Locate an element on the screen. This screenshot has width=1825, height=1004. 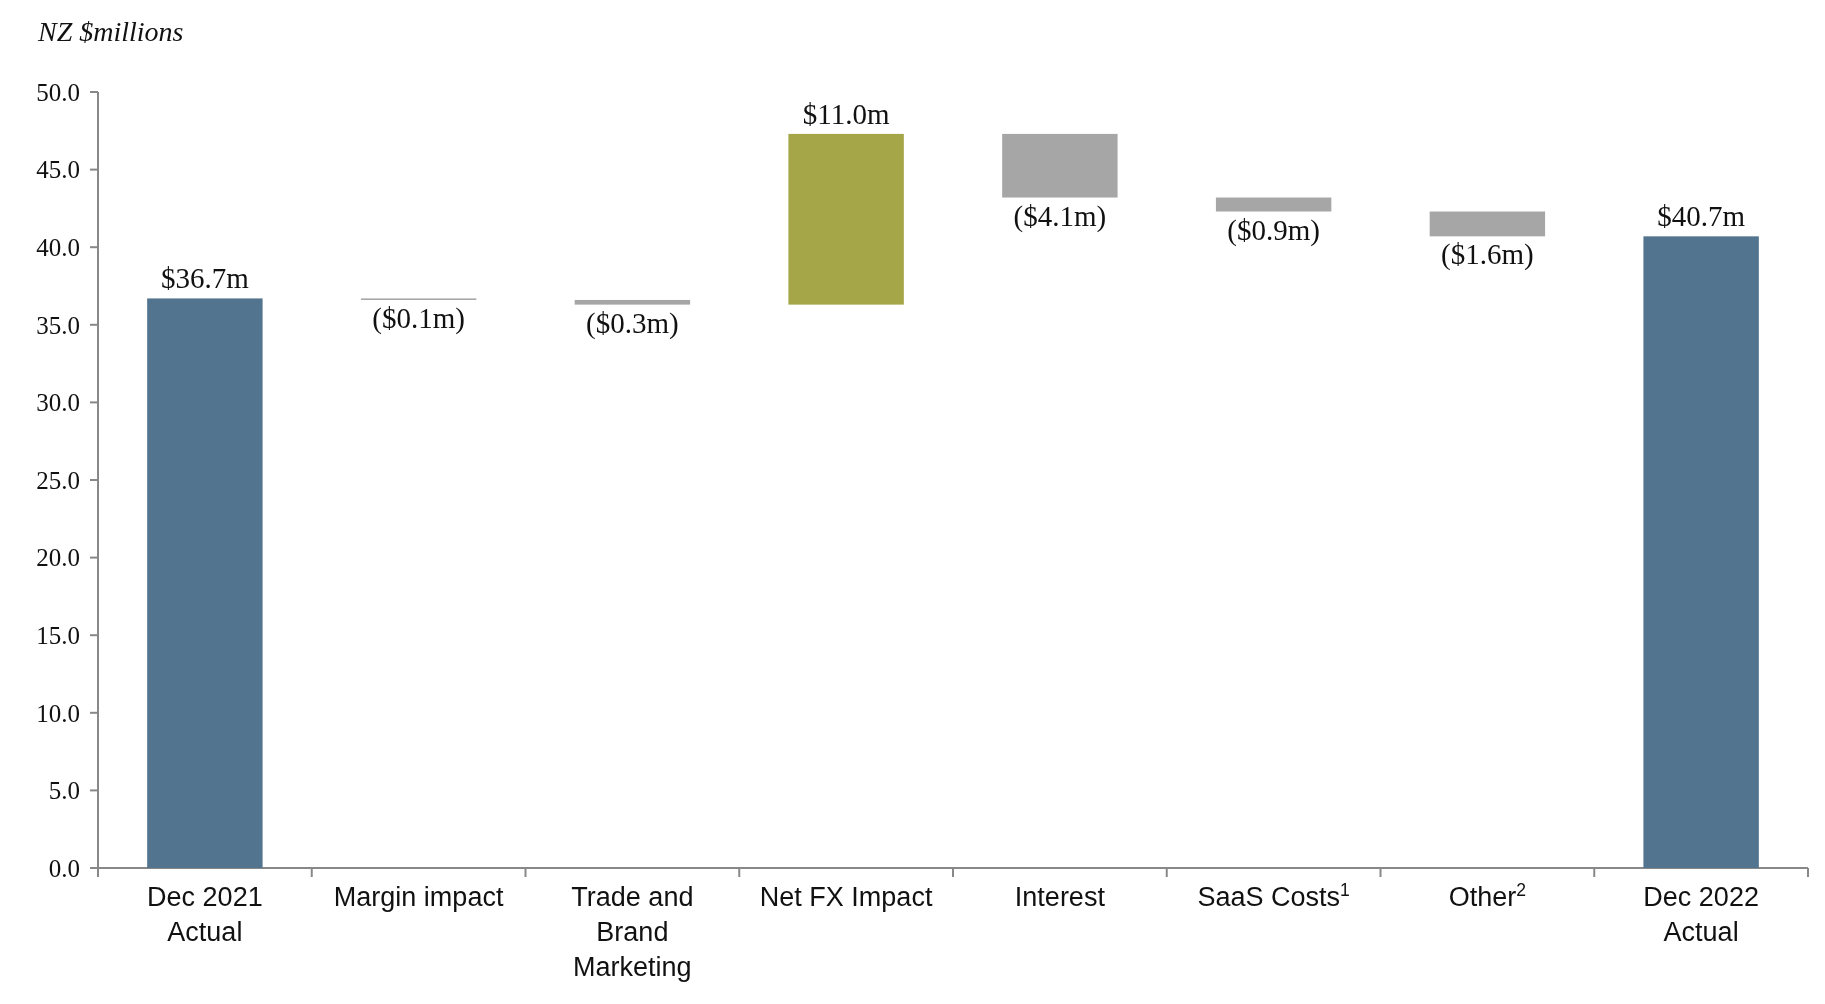
y-tick-label: 25.0 is located at coordinates (58, 480).